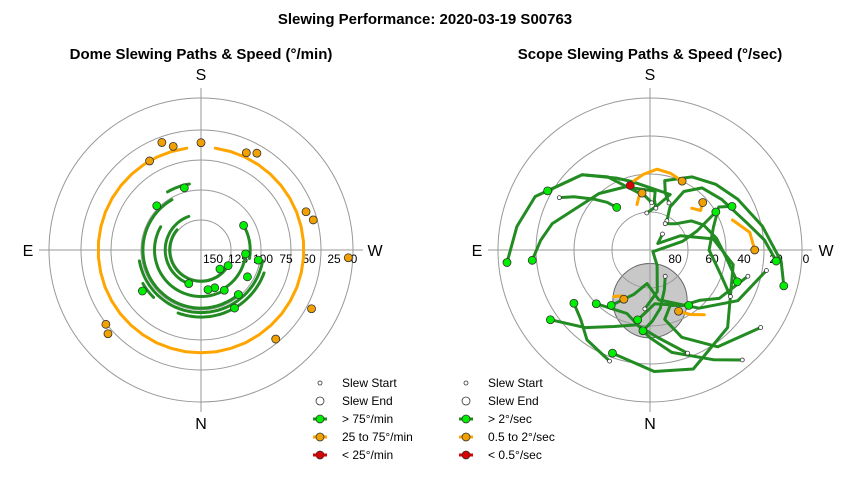 Image resolution: width=850 pixels, height=480 pixels. I want to click on scope-legend-swatch-marker-medium, so click(466, 437).